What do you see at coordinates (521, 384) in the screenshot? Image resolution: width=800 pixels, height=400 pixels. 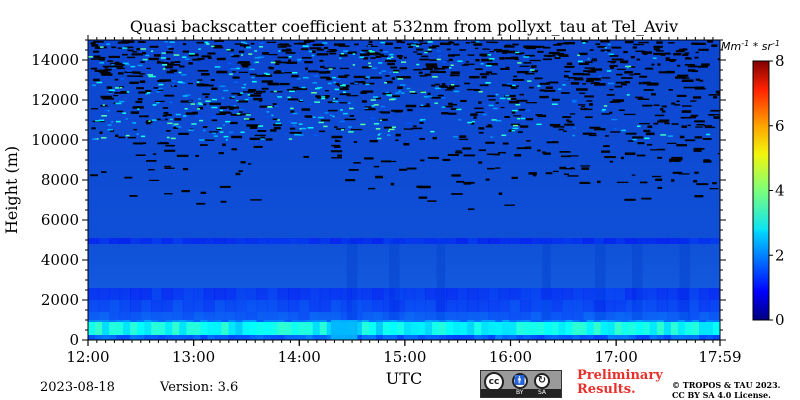 I see `cc-license-badge: cc 🚹 ↻ BY SA` at bounding box center [521, 384].